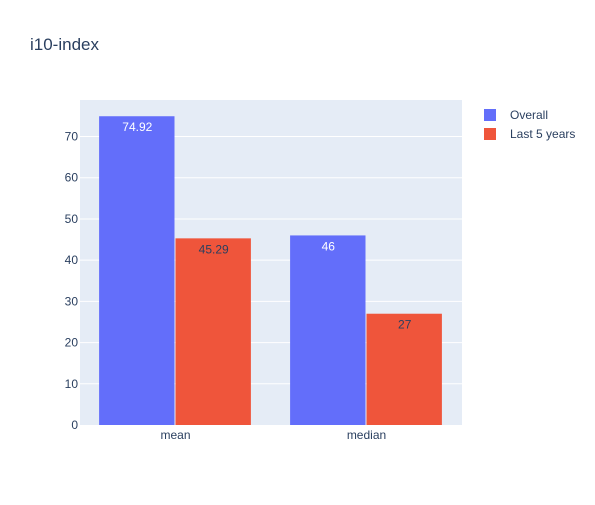 The width and height of the screenshot is (595, 505). I want to click on bar-last-5-years-mean, so click(213, 331).